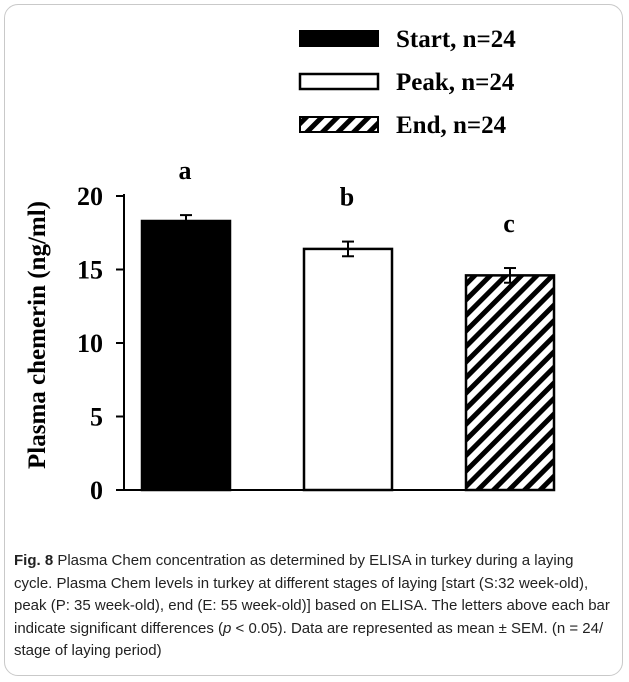  I want to click on legend: Start, n=24 Peak, n=24 End, n=24, so click(407, 82).